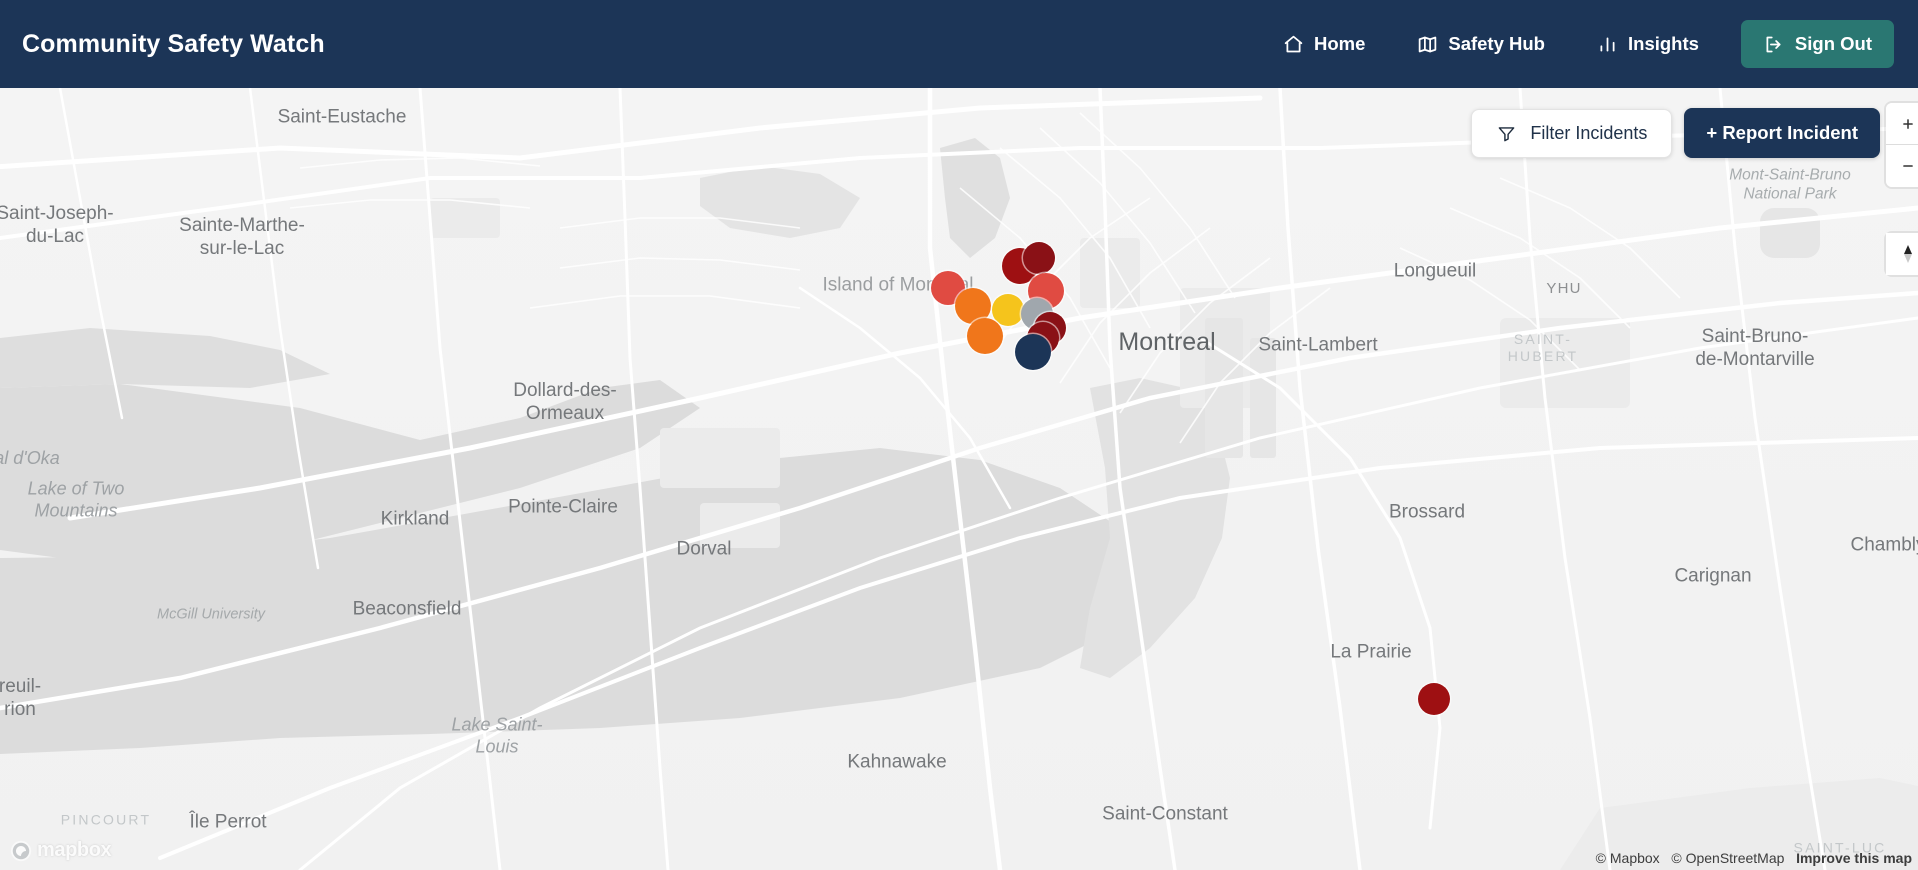 This screenshot has width=1918, height=870. Describe the element at coordinates (1293, 44) in the screenshot. I see `home-icon` at that location.